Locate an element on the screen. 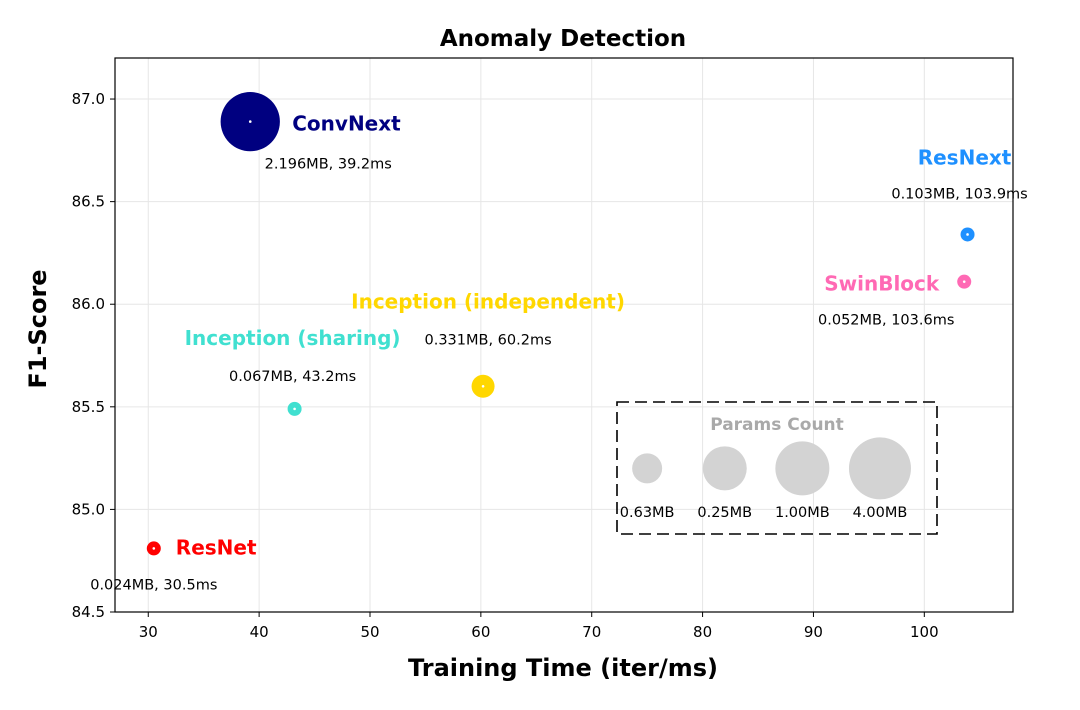 The height and width of the screenshot is (710, 1080). point-name-label: ConvNext is located at coordinates (346, 124).